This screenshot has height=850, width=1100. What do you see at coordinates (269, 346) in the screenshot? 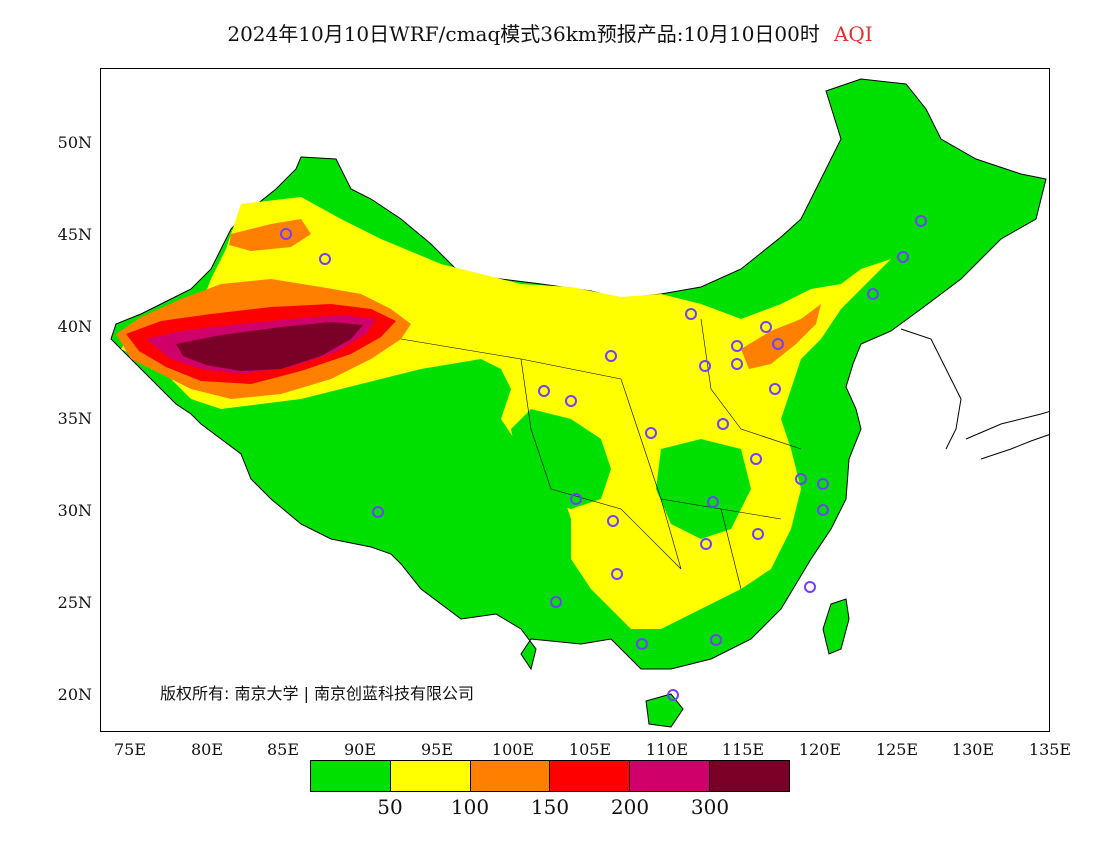
I see `hazardous-tarim` at bounding box center [269, 346].